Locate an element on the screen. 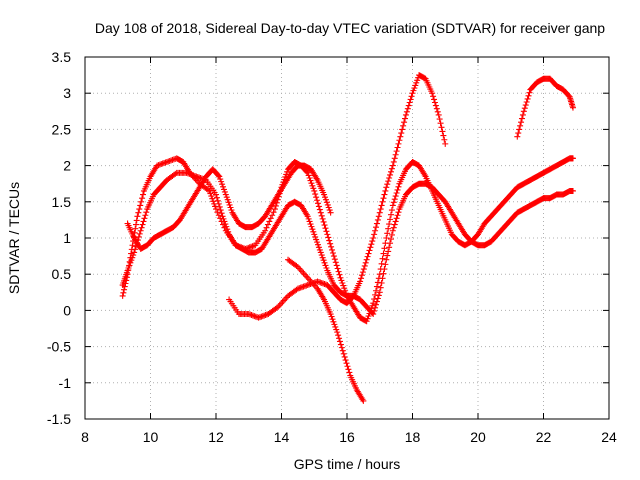 This screenshot has width=640, height=480. y-tick-label: -1.5 is located at coordinates (59, 419).